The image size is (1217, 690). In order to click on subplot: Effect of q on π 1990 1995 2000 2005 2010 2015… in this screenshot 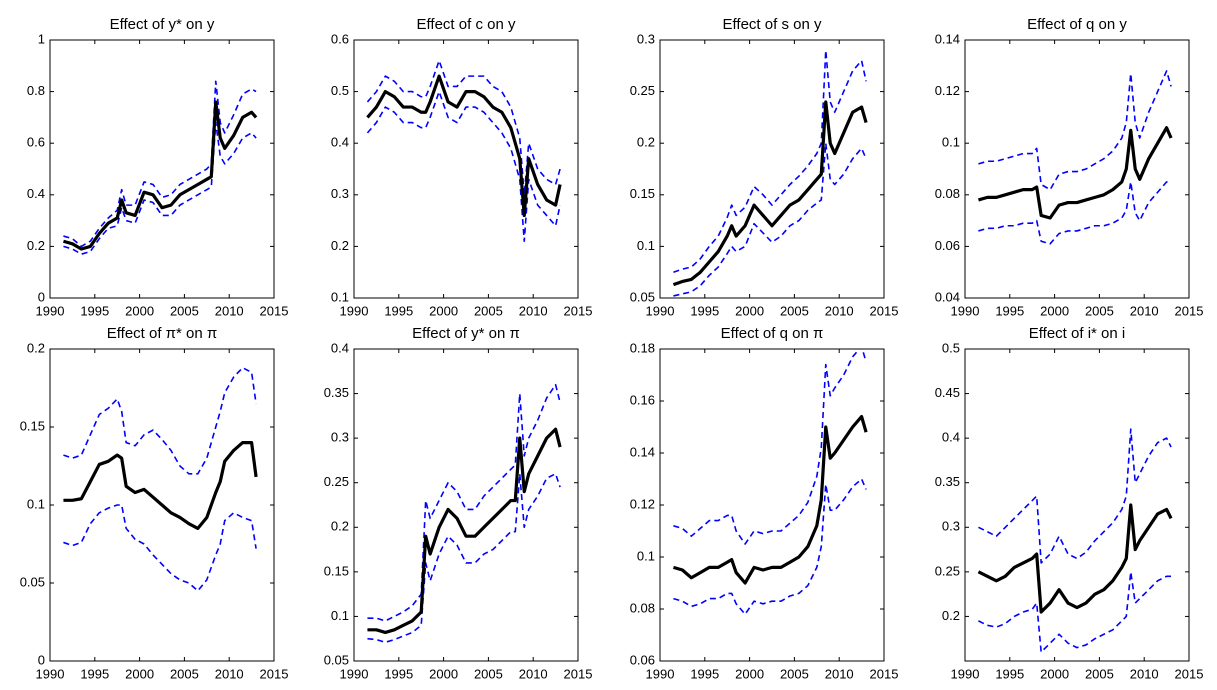, I will do `click(764, 503)`.